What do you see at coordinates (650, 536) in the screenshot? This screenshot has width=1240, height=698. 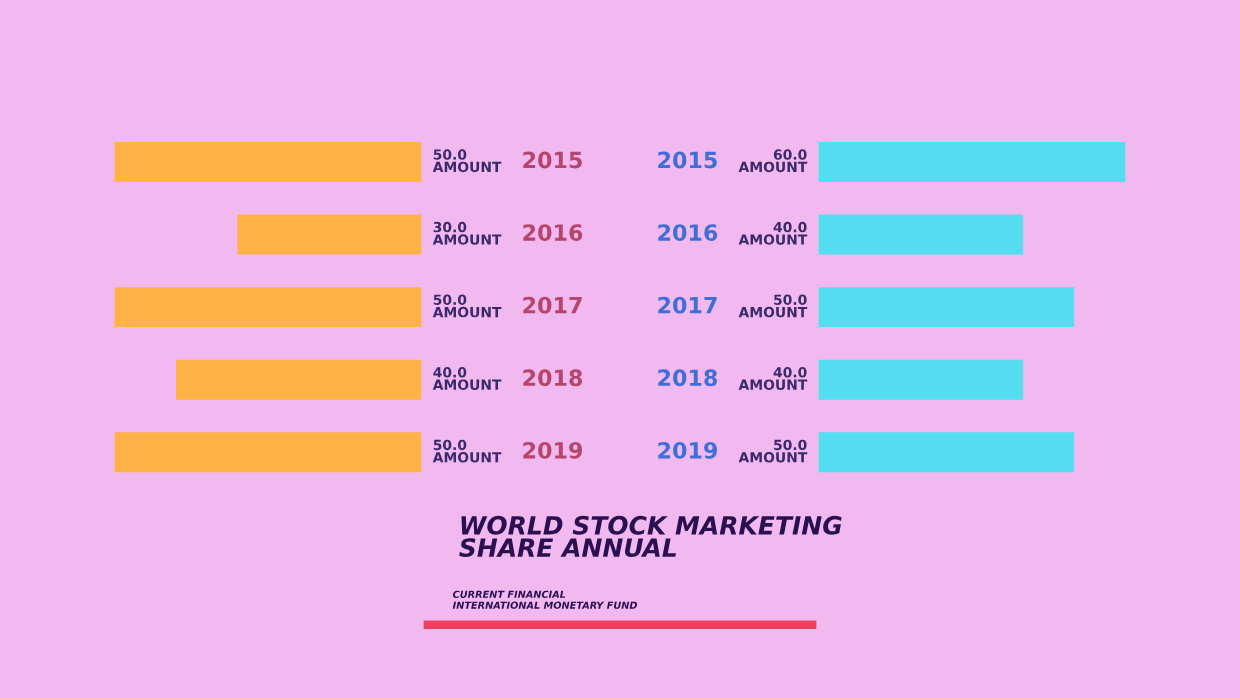 I see `text: WORLD STOCK MARKETING SHARE ANNUAL` at bounding box center [650, 536].